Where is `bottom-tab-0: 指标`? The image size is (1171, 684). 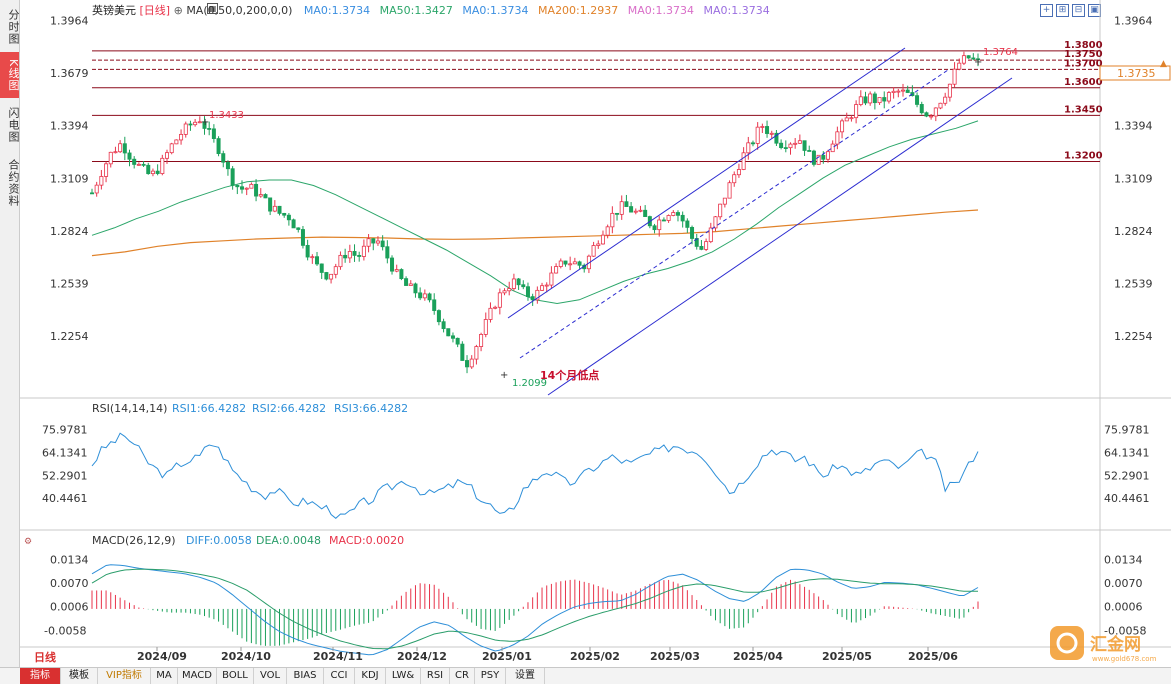 bottom-tab-0: 指标 is located at coordinates (40, 676).